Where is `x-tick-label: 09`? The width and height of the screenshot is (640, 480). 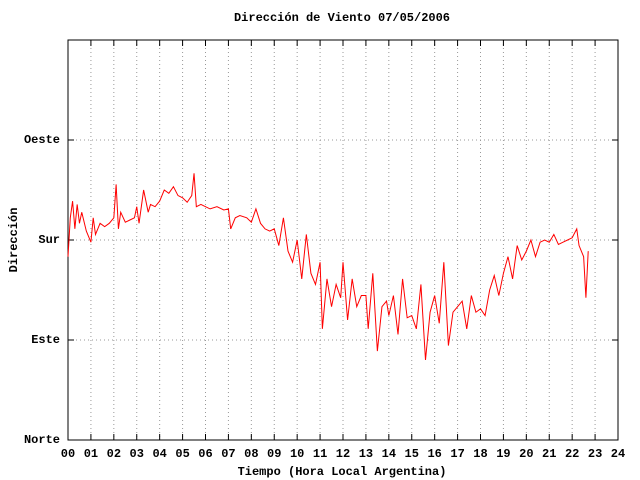
x-tick-label: 09 is located at coordinates (274, 454).